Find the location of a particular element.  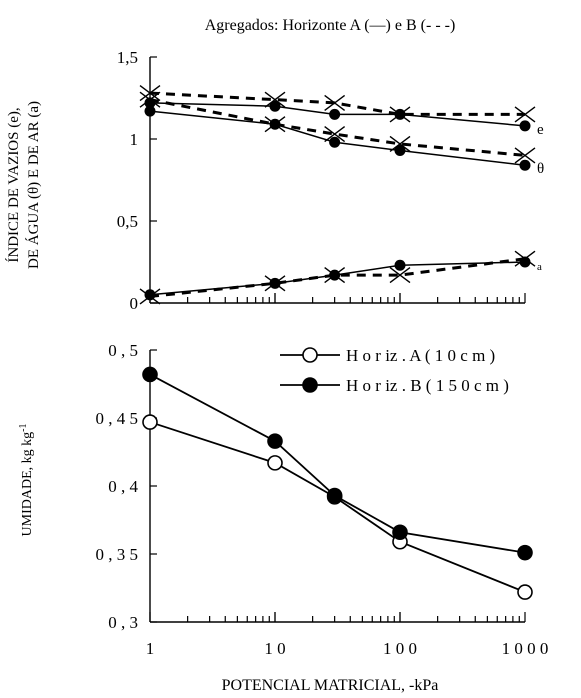

legend-label-horiz-b: H o r iz . B ( 1 5 0 c m ) is located at coordinates (427, 385).